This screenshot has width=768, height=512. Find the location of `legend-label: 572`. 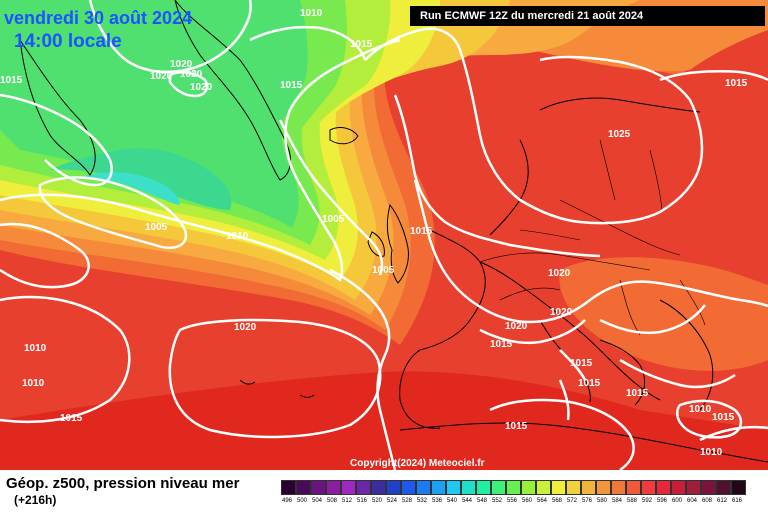

legend-label: 572 is located at coordinates (572, 501).